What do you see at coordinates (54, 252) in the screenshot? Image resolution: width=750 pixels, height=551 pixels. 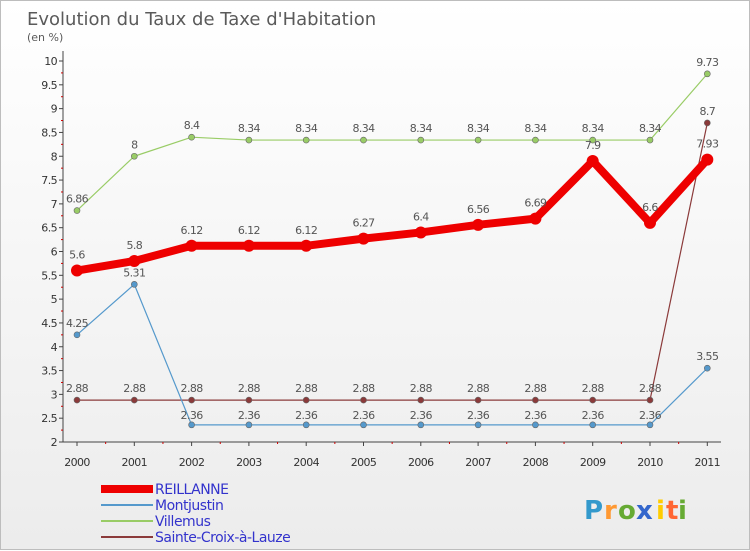 I see `y-tick-label: 6` at bounding box center [54, 252].